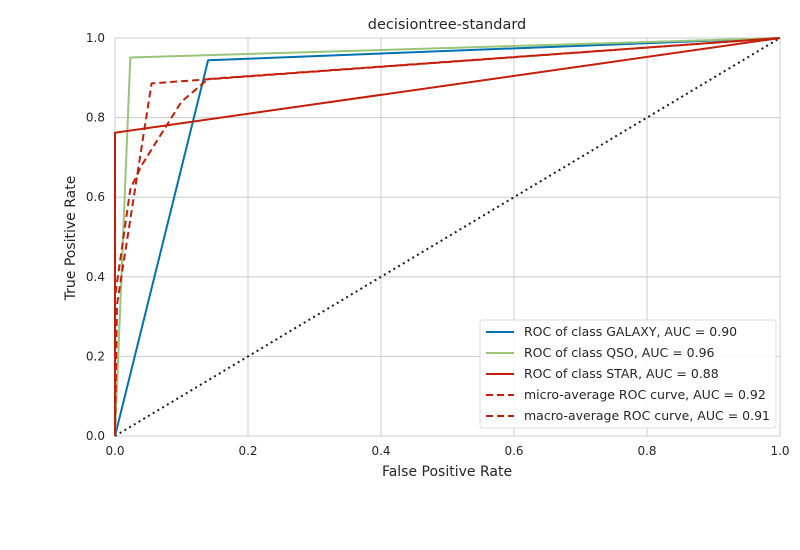 The width and height of the screenshot is (800, 550). Describe the element at coordinates (95, 356) in the screenshot. I see `y-tick-label-1: 0.2` at that location.